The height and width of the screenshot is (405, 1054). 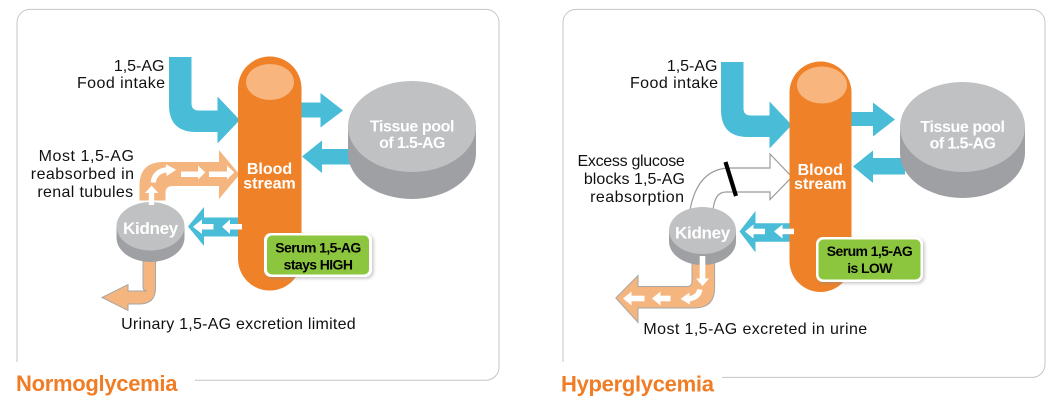 What do you see at coordinates (631, 161) in the screenshot?
I see `svg-text: Excess glucose` at bounding box center [631, 161].